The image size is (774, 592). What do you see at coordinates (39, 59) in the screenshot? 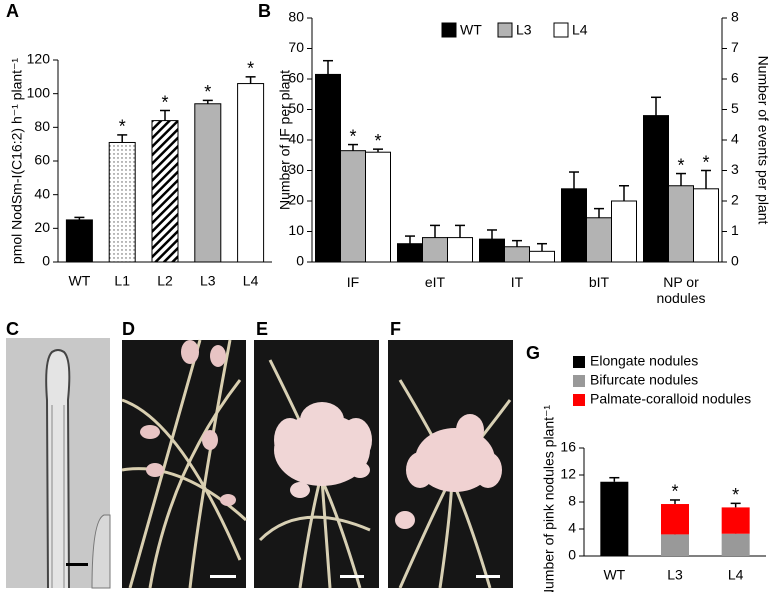
I see `y-tick-label: 120` at bounding box center [39, 59].